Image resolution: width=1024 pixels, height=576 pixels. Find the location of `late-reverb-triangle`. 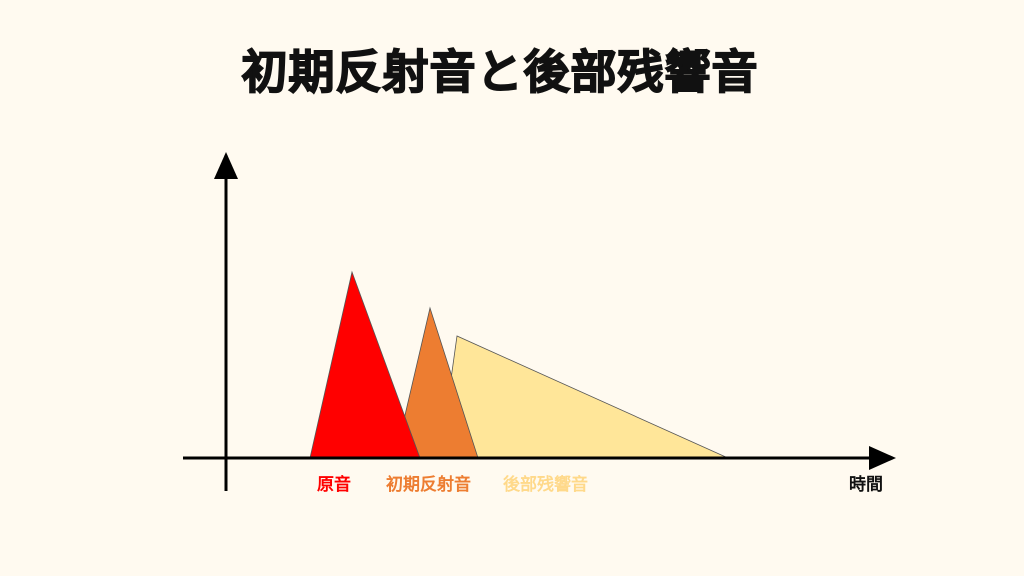

late-reverb-triangle is located at coordinates (584, 397).